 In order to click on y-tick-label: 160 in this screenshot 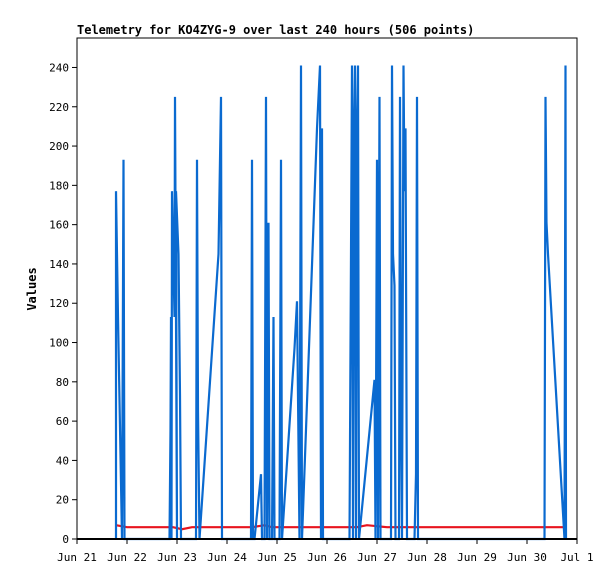, I will do `click(59, 225)`.